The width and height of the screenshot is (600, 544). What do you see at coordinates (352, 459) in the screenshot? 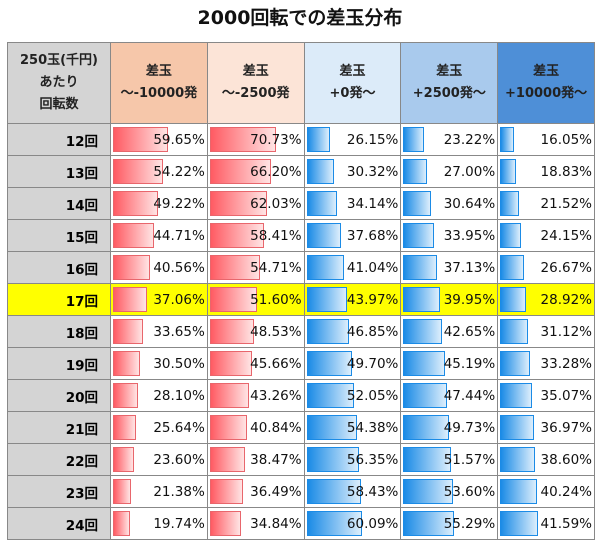
I see `value-cell: 56.35%` at bounding box center [352, 459].